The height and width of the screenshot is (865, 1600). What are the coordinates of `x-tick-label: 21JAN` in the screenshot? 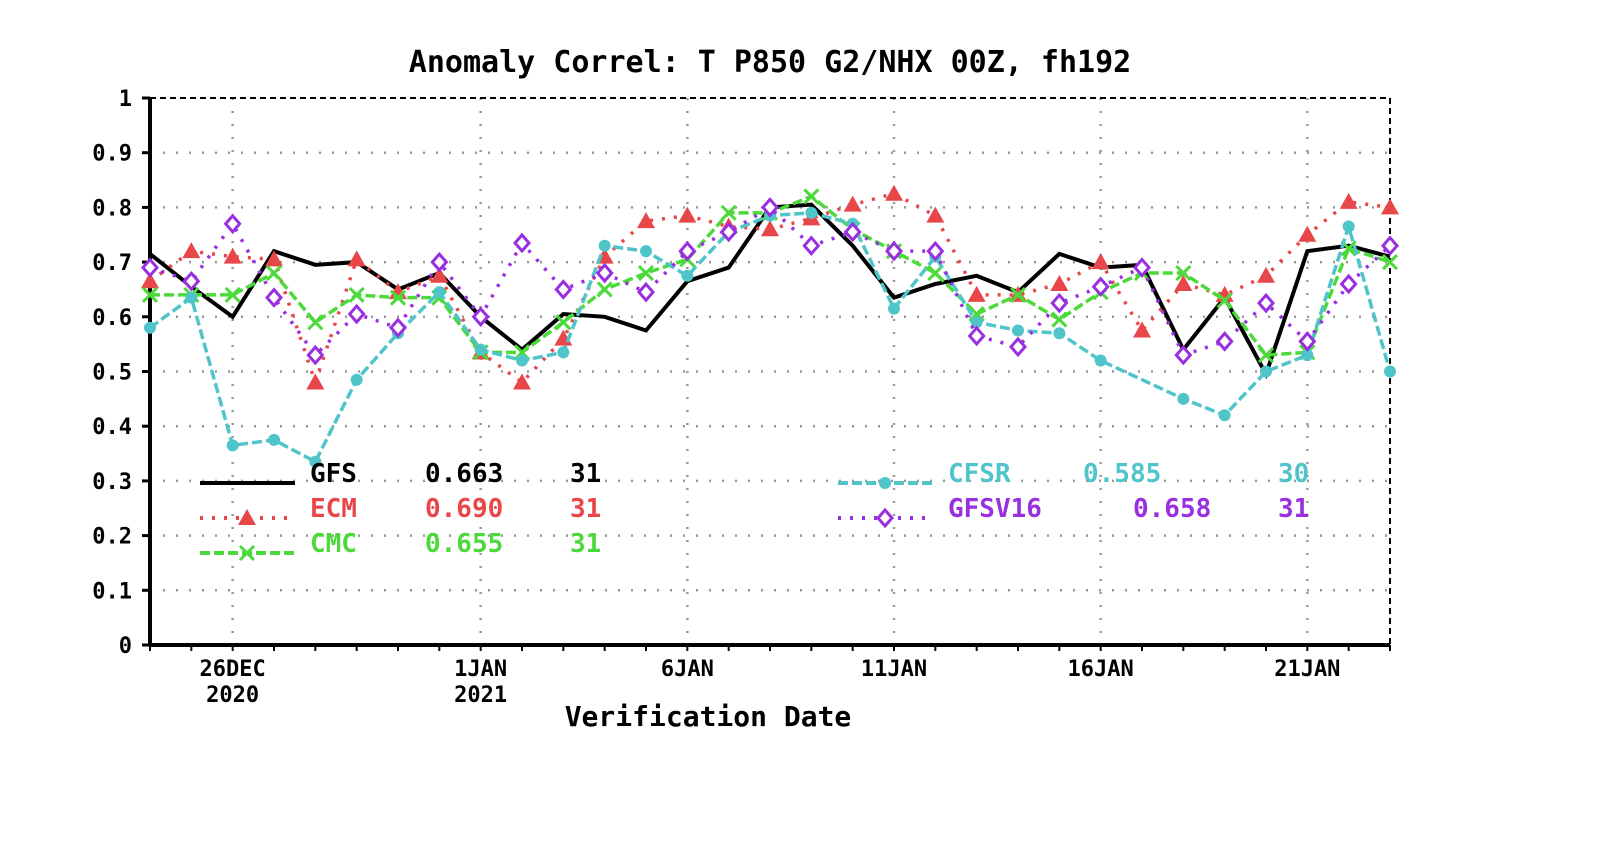 It's located at (1307, 669).